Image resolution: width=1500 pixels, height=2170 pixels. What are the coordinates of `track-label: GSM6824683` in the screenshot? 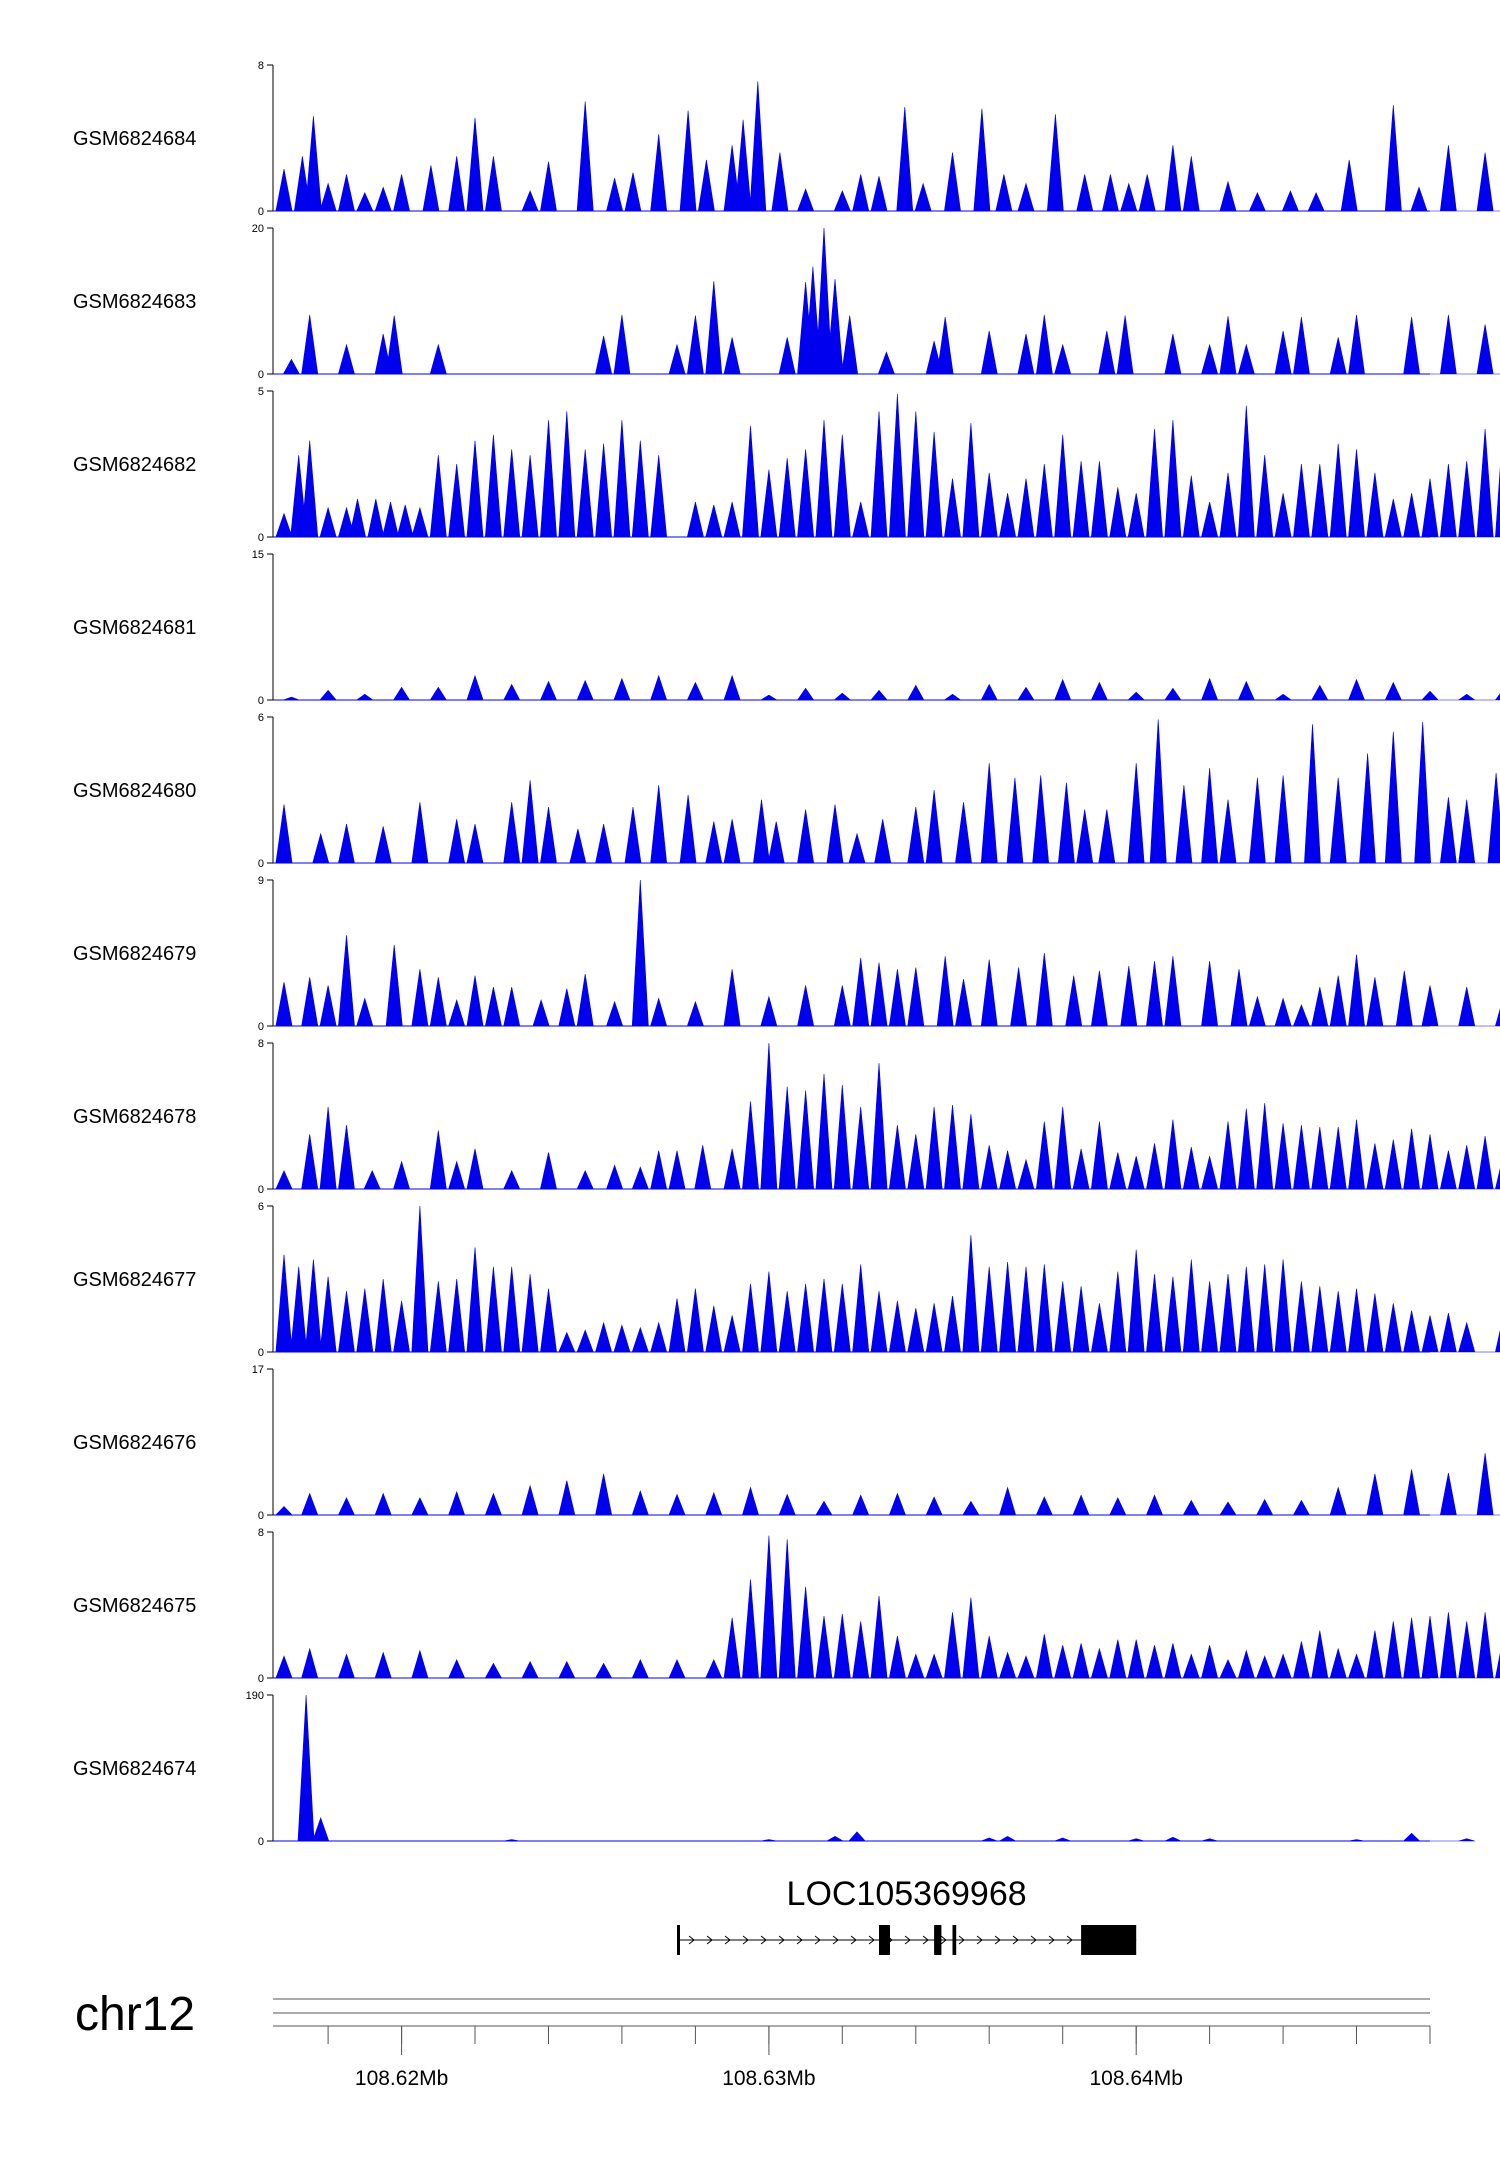 It's located at (134, 302).